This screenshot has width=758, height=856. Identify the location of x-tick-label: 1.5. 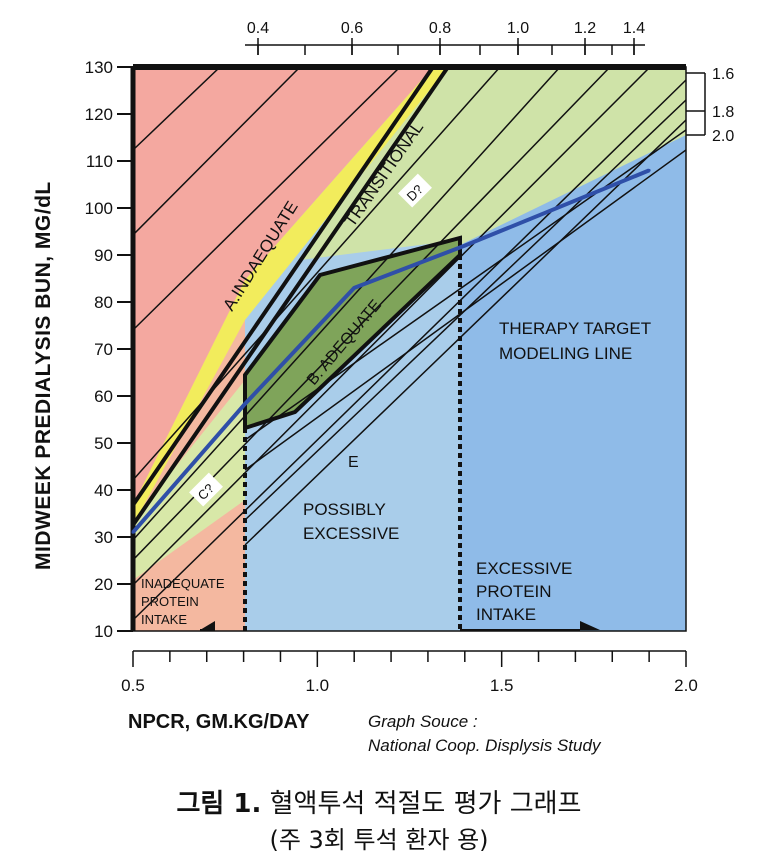
(502, 685).